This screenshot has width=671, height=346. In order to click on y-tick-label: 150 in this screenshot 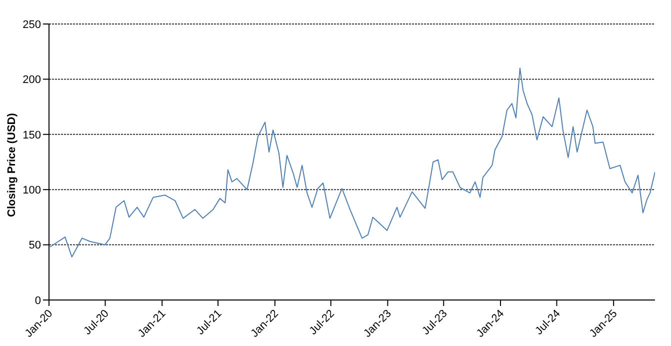, I will do `click(31, 135)`.